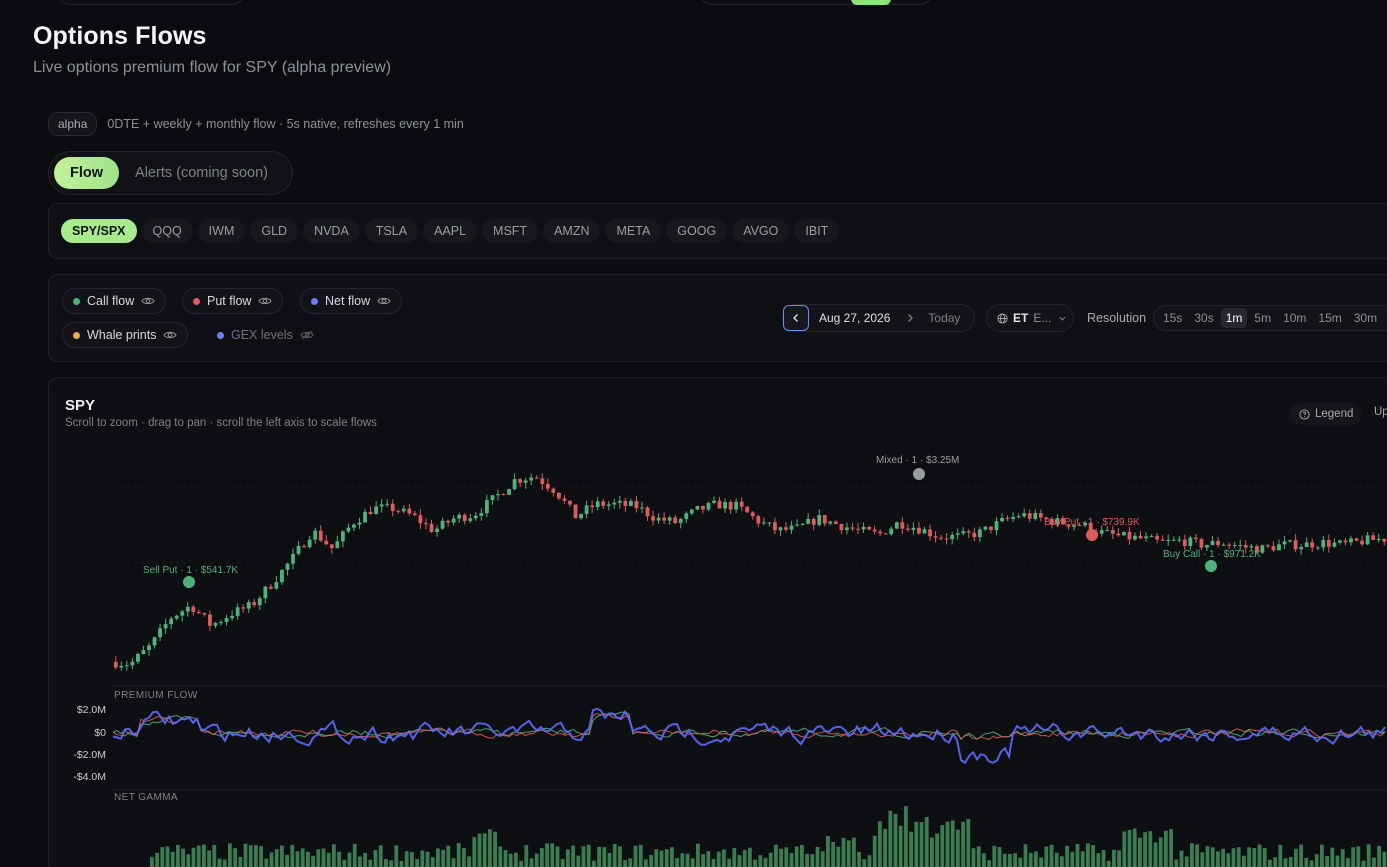 This screenshot has width=1387, height=867. I want to click on resolution-5m: 5m, so click(1263, 318).